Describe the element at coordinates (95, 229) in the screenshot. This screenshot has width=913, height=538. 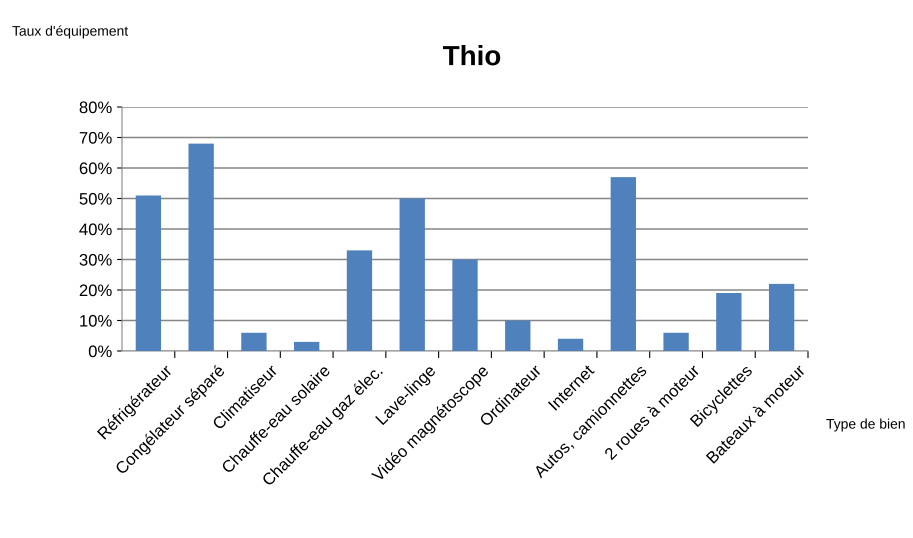
I see `y-tick-label: 40%` at that location.